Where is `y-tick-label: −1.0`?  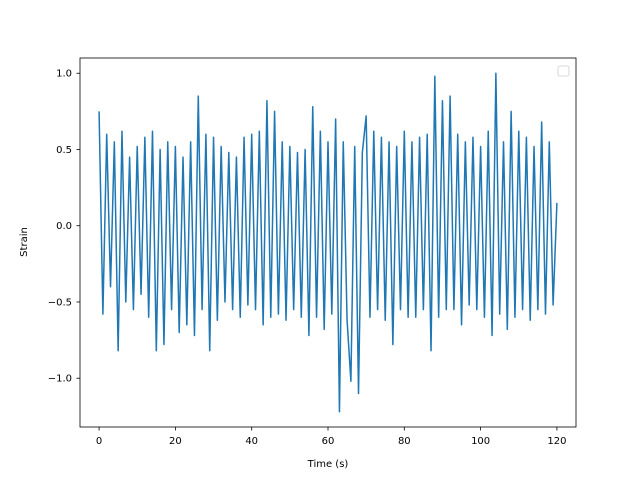
y-tick-label: −1.0 is located at coordinates (60, 379).